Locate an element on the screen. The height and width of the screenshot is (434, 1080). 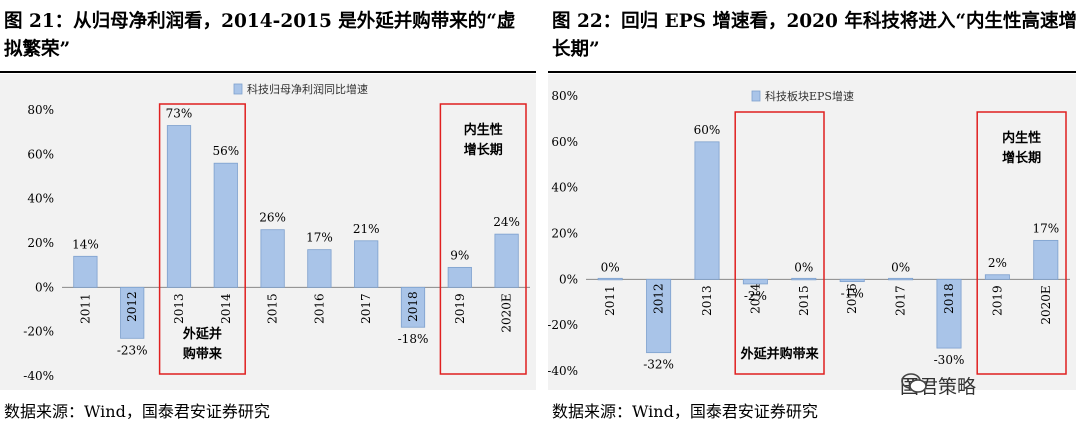
data-label: -18% is located at coordinates (413, 339).